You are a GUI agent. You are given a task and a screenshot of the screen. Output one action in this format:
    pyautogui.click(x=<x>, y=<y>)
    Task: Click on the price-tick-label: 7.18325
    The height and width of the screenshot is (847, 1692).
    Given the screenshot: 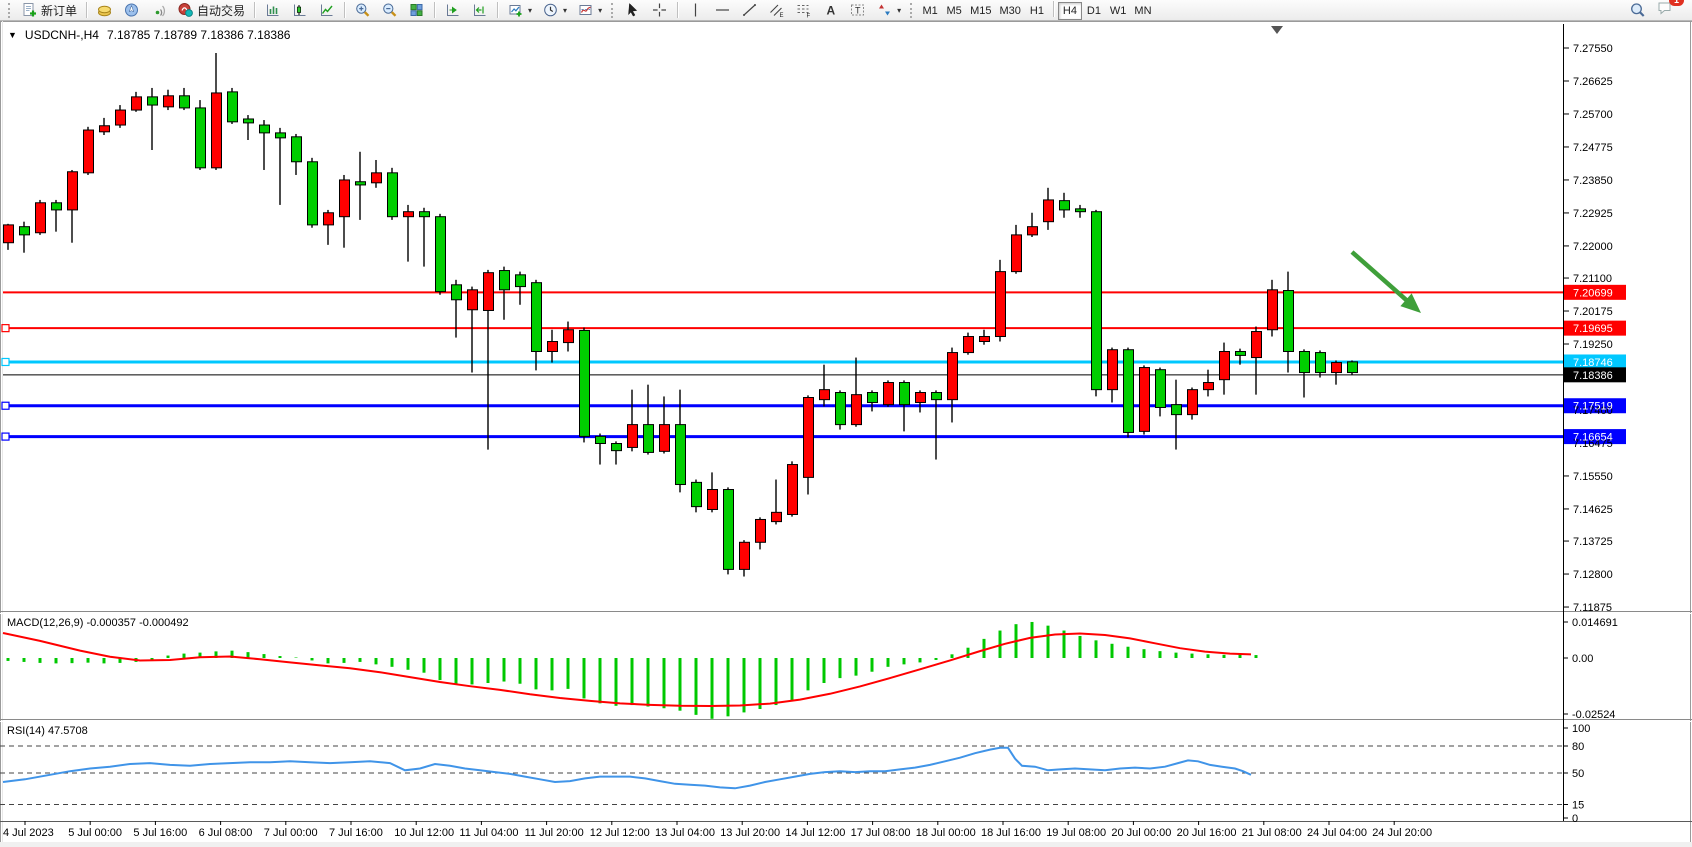 What is the action you would take?
    pyautogui.click(x=1593, y=378)
    